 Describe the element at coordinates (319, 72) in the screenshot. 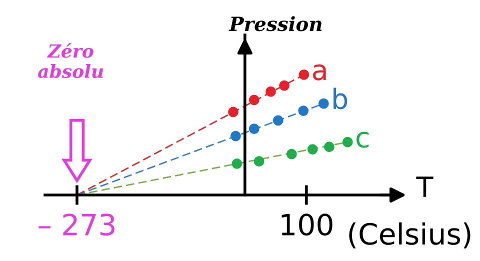

I see `series-label: a` at that location.